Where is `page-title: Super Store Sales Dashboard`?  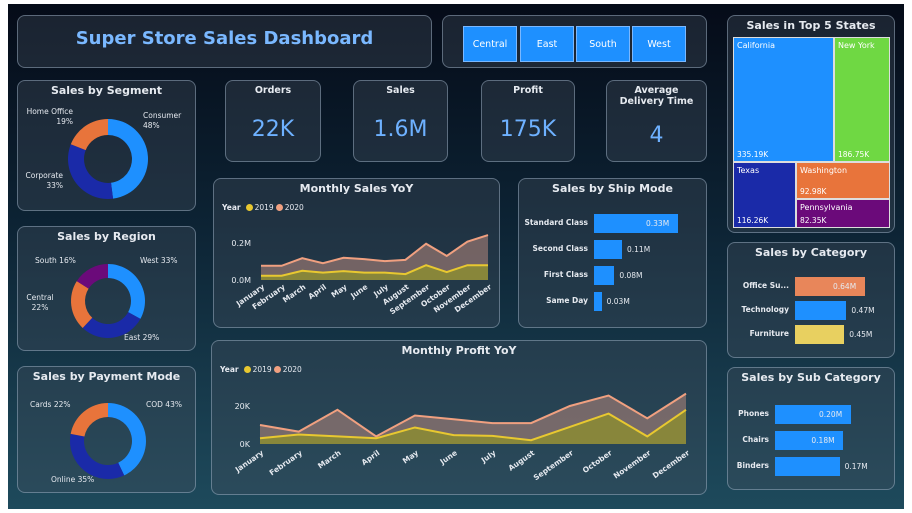 page-title: Super Store Sales Dashboard is located at coordinates (224, 38).